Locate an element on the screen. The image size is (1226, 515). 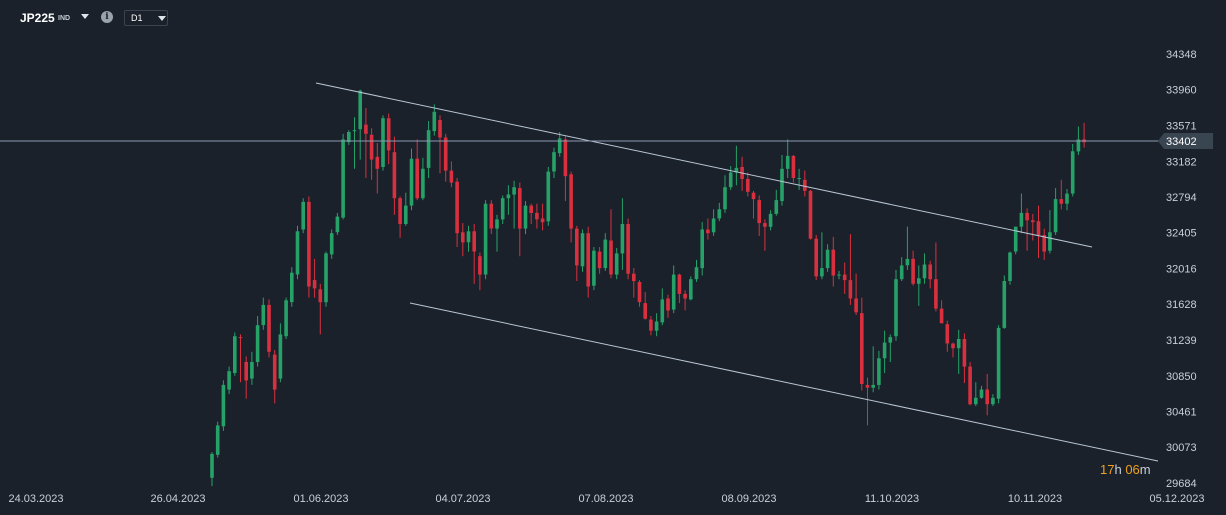
x-tick-label: 07.08.2023 is located at coordinates (605, 499).